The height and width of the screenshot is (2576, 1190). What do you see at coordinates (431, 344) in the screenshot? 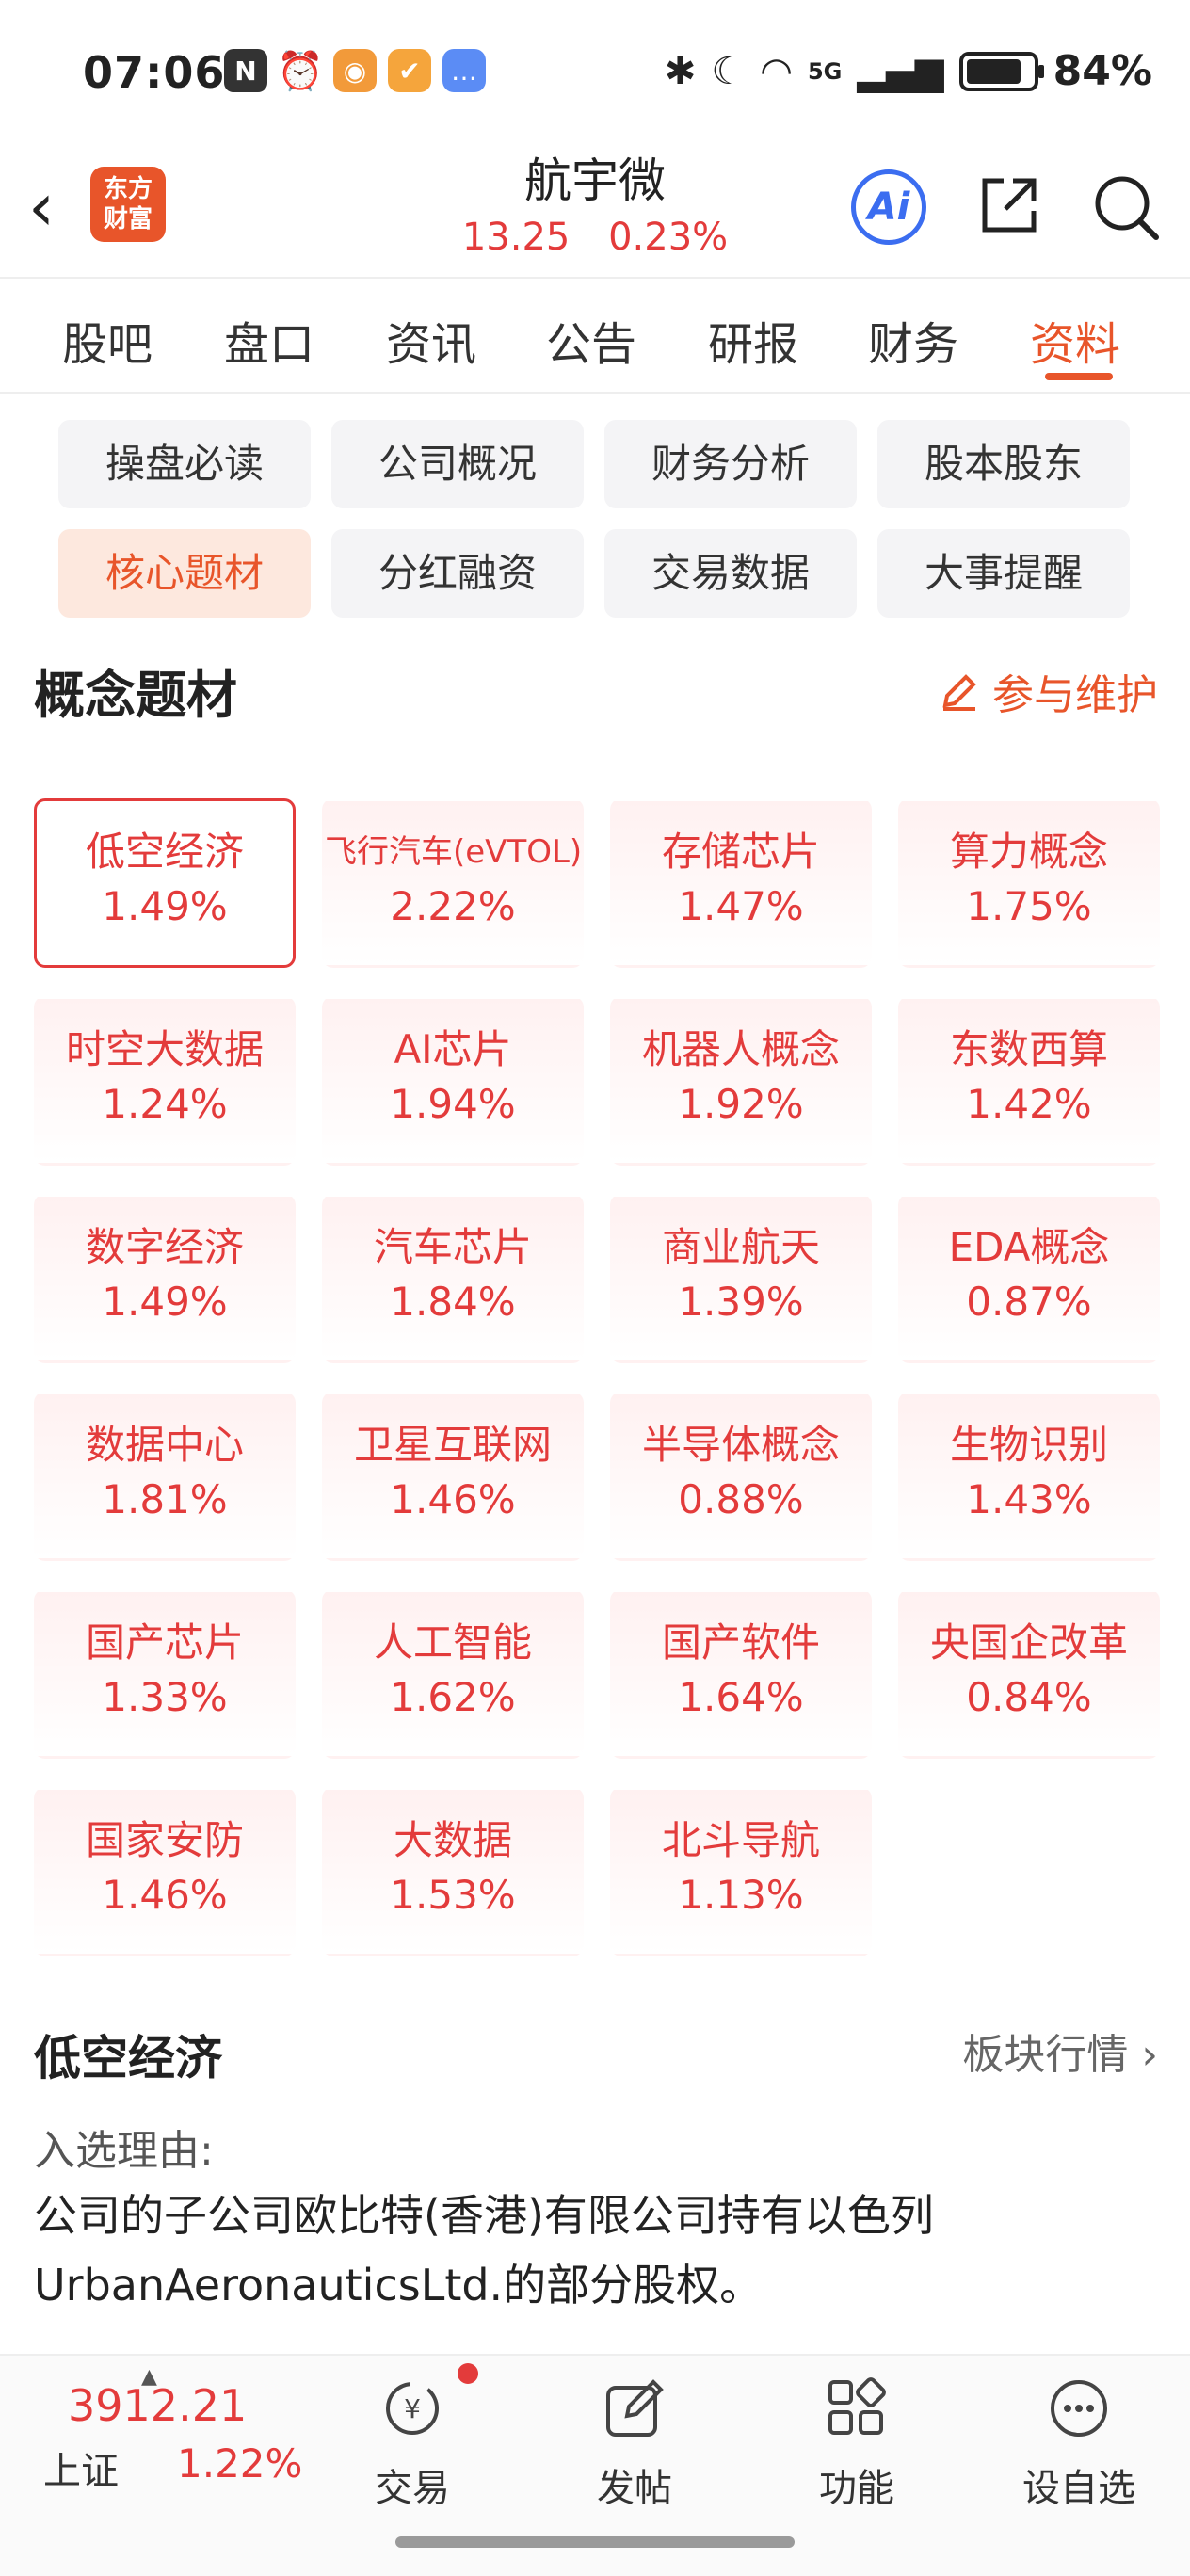
I see `tab-news: 资讯` at bounding box center [431, 344].